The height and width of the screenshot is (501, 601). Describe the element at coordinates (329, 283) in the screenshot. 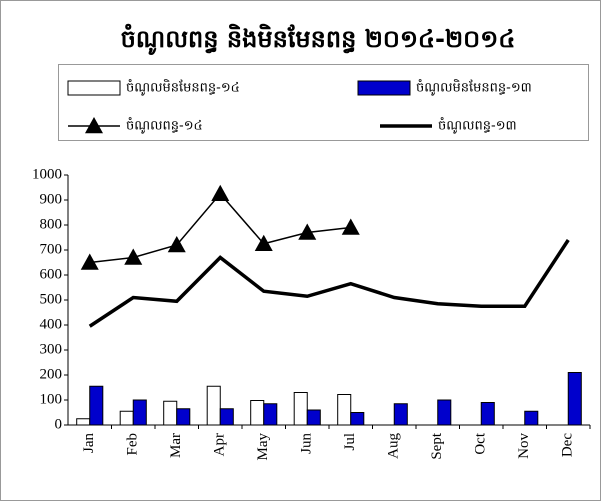

I see `line` at that location.